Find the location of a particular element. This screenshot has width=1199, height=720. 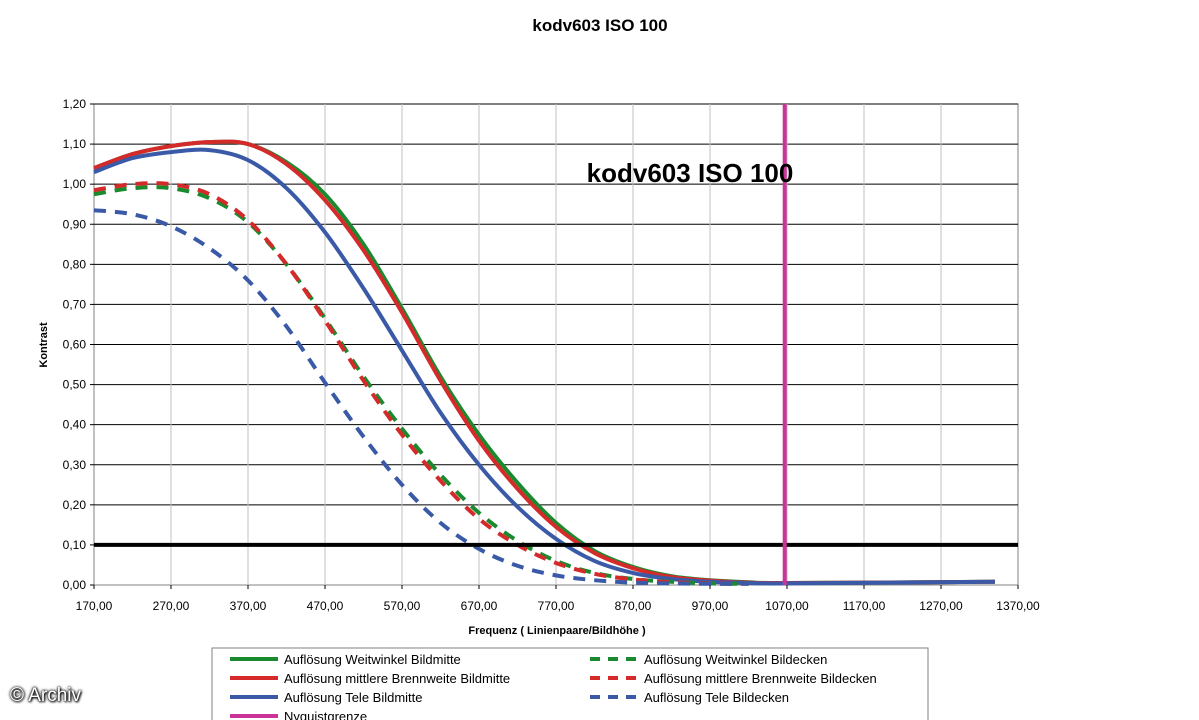

y-axis-label: Kontrast is located at coordinates (44, 345).